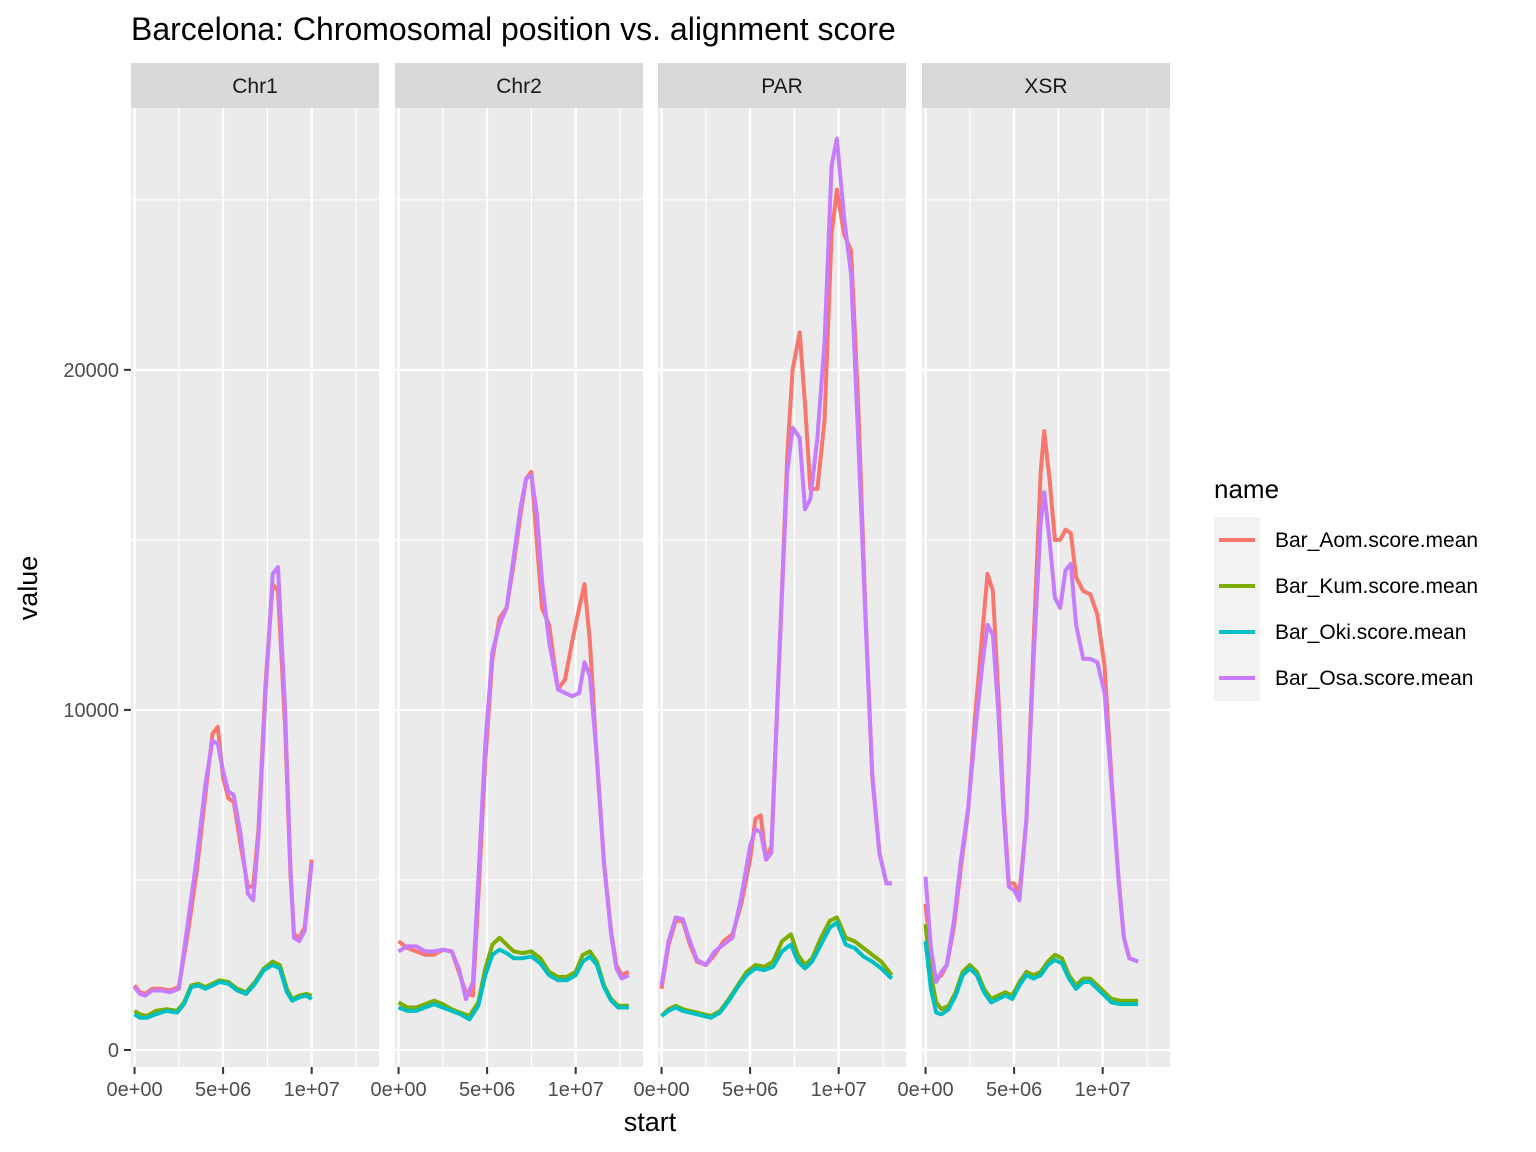  Describe the element at coordinates (1376, 540) in the screenshot. I see `legend-label: Bar_Aom.score.mean` at that location.